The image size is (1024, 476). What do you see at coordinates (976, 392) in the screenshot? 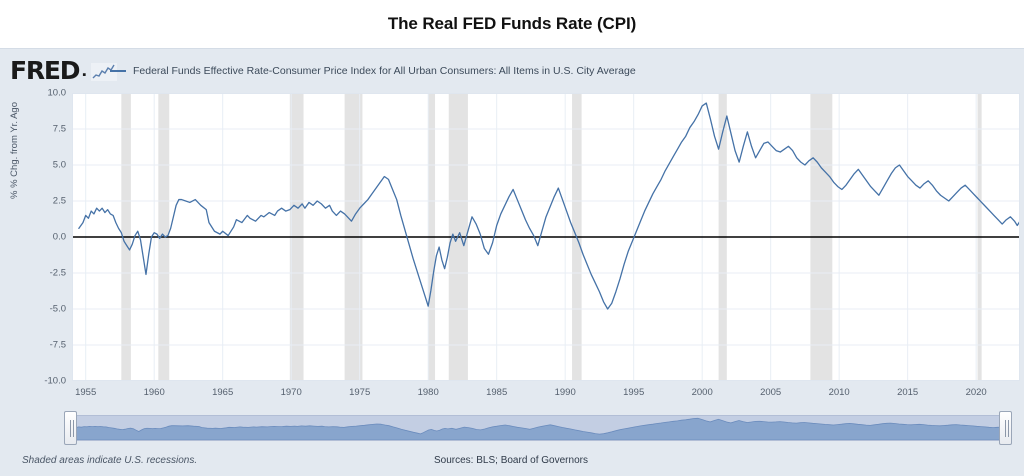
I see `x-axis-tick-label: 2020` at bounding box center [976, 392].